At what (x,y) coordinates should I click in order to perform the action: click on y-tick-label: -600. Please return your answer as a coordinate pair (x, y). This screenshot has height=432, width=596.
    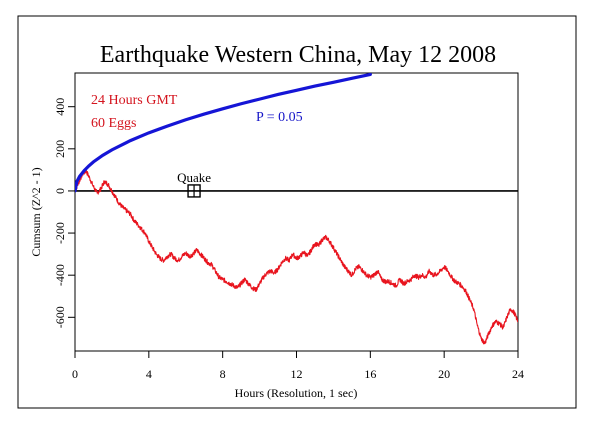
    Looking at the image, I should click on (60, 317).